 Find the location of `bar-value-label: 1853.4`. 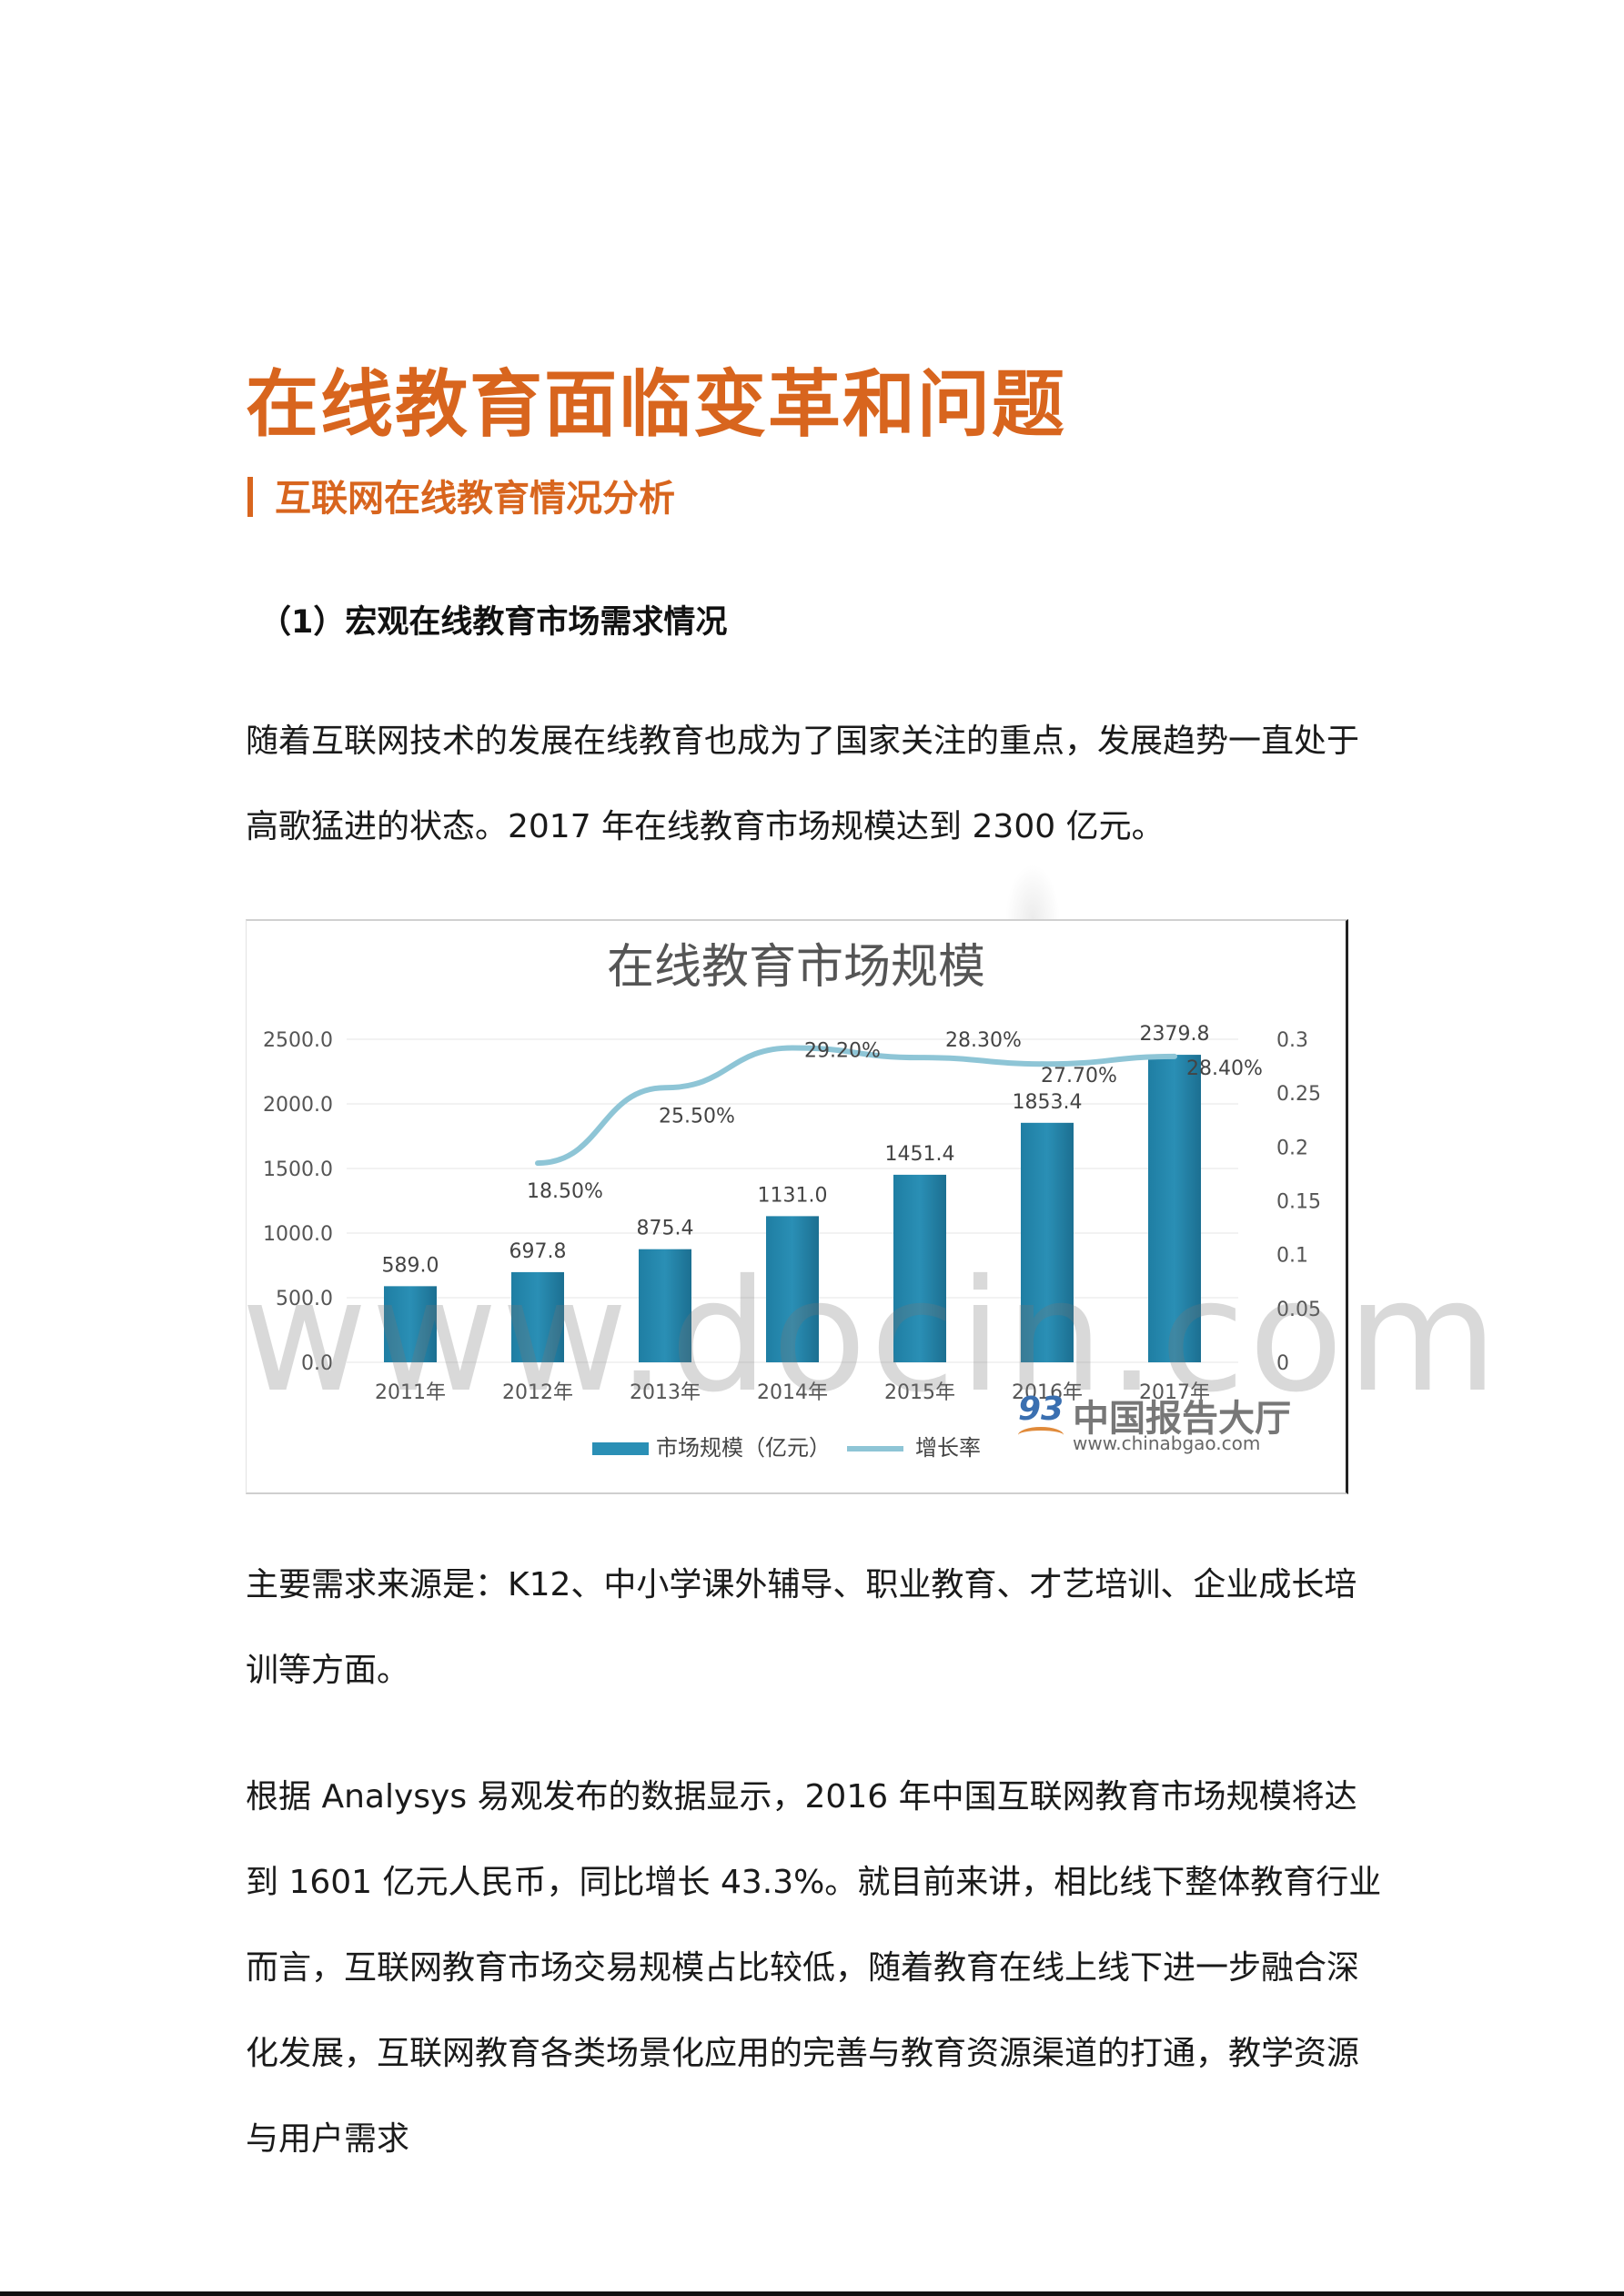

bar-value-label: 1853.4 is located at coordinates (1048, 1102).